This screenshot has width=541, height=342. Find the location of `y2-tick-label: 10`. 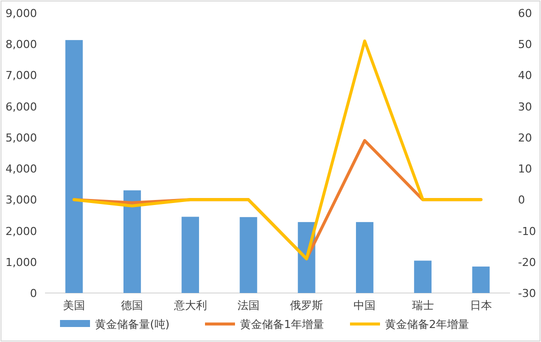

y2-tick-label: 10 is located at coordinates (525, 169).